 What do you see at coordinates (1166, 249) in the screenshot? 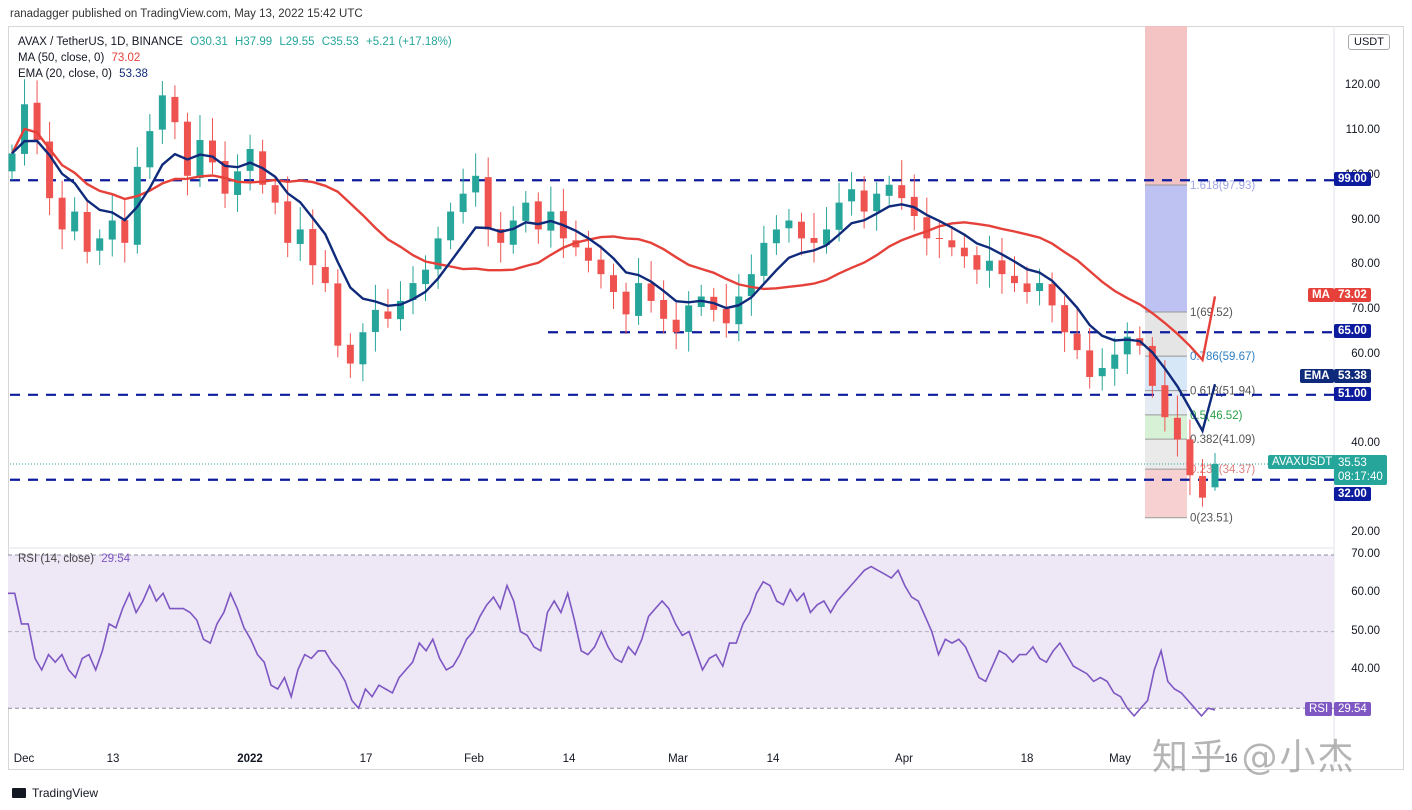
I see `fib-zone` at bounding box center [1166, 249].